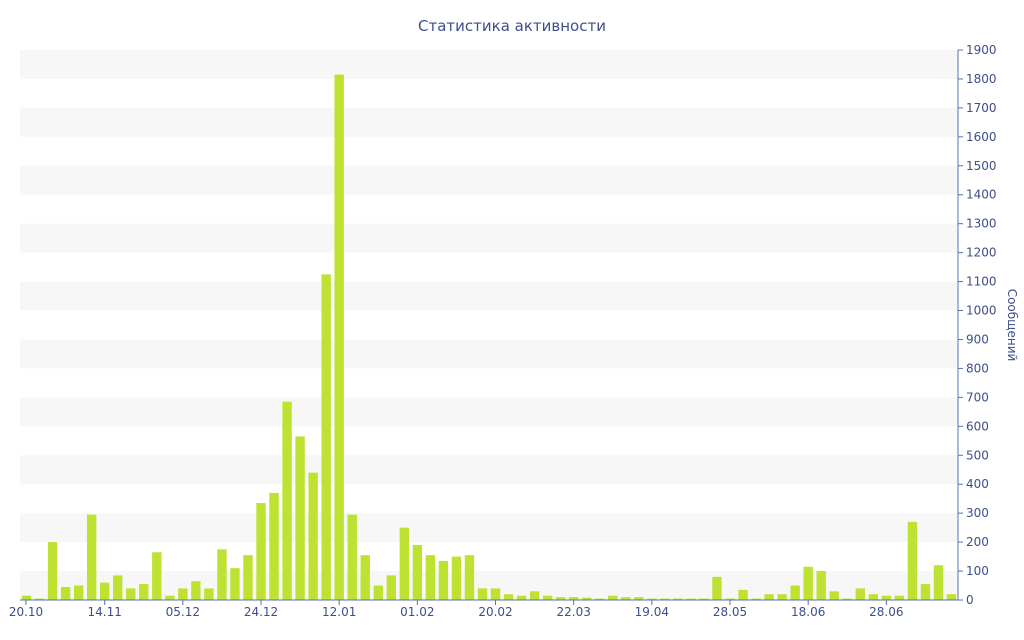 This screenshot has height=640, width=1024. Describe the element at coordinates (981, 282) in the screenshot. I see `y-tick-label: 1100` at that location.